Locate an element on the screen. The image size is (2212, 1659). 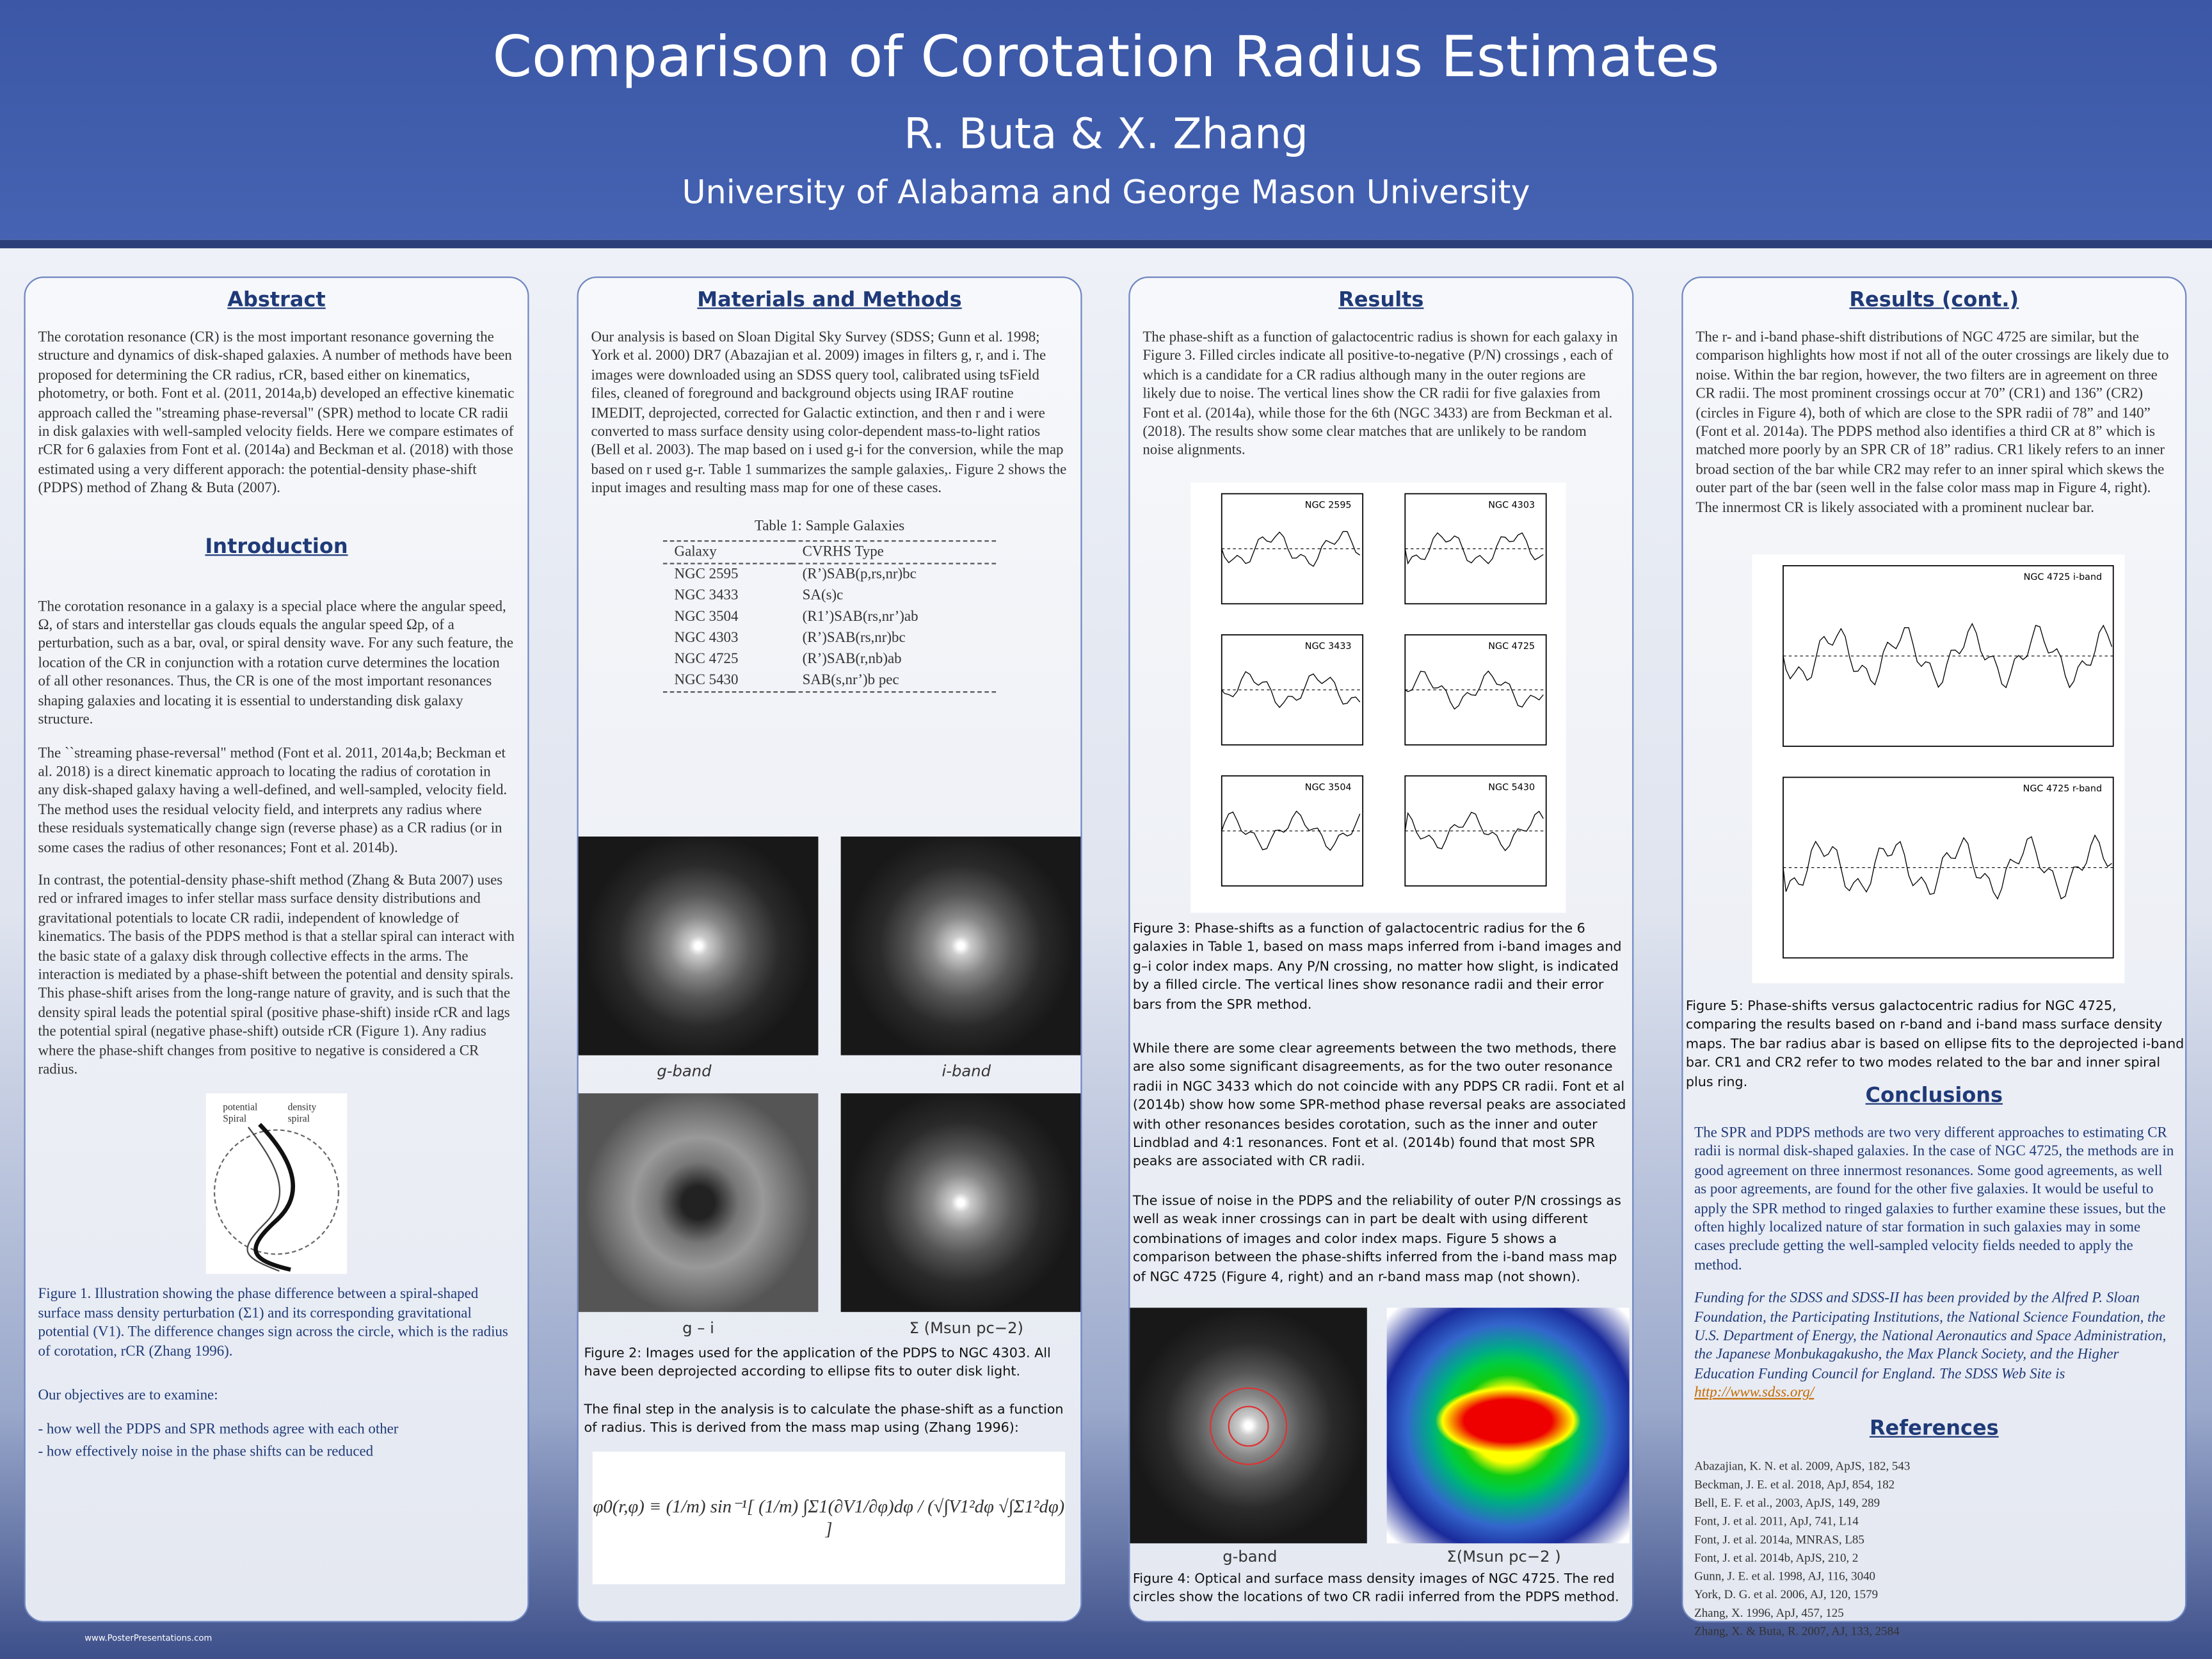
reference: Bell, E. F. et al., 2003, ApJS, 149, 289 is located at coordinates (1787, 1502).